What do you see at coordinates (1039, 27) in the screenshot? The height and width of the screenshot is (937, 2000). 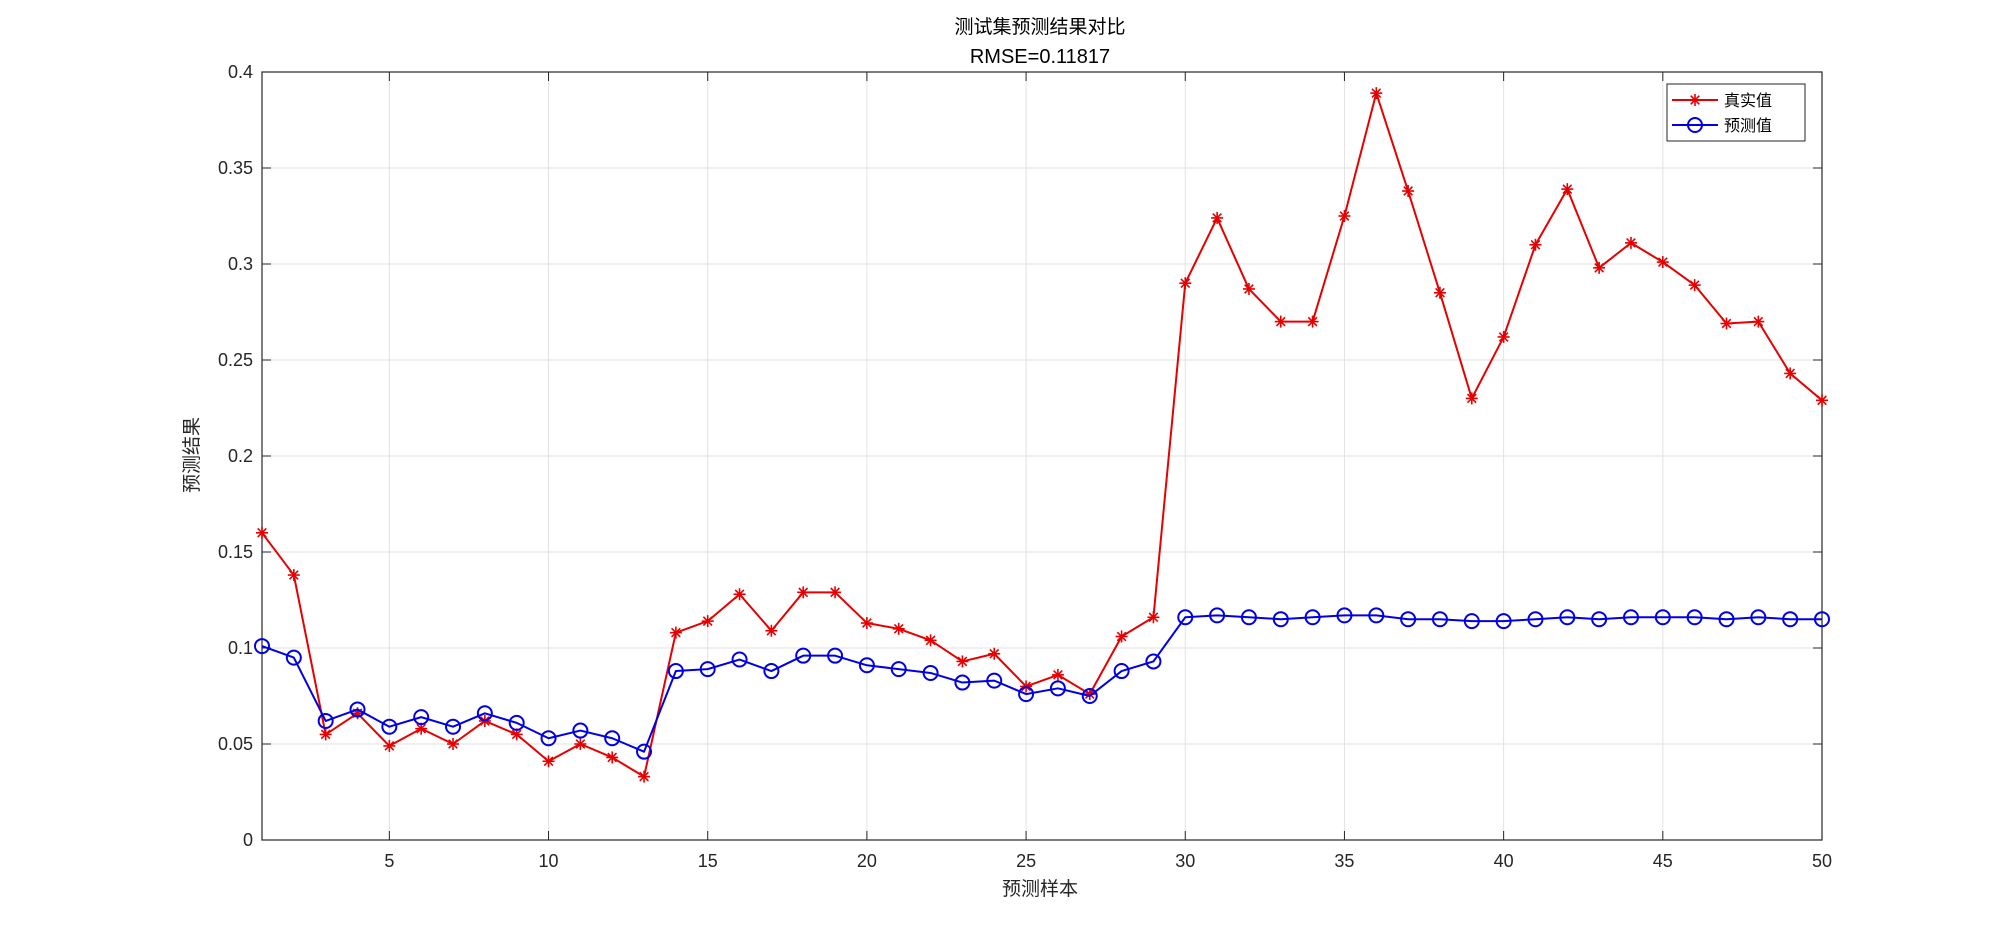 I see `chart-title: 测试集预测结果对比` at bounding box center [1039, 27].